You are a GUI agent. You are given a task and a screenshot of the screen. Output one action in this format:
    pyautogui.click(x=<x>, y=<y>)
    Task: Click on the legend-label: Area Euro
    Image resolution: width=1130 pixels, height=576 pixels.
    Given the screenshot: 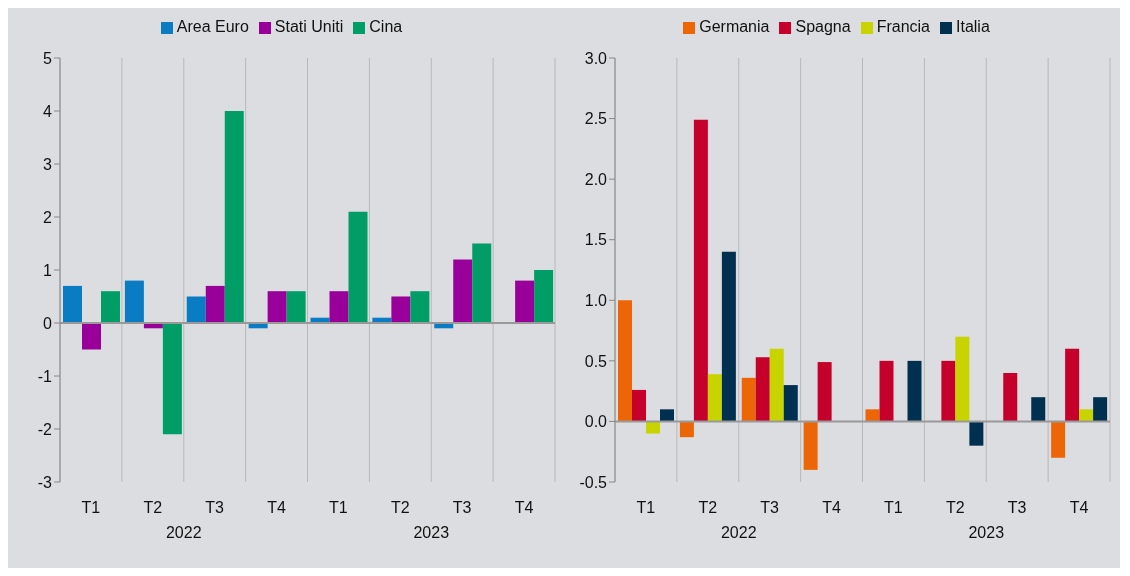 What is the action you would take?
    pyautogui.click(x=212, y=26)
    